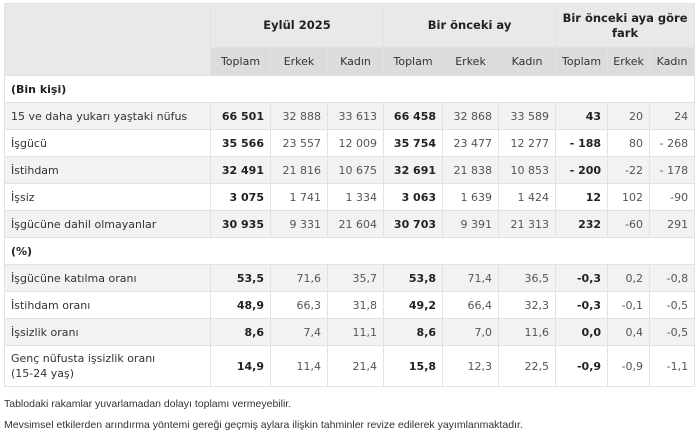 The image size is (700, 440). I want to click on cell-value: 12,3, so click(471, 366).